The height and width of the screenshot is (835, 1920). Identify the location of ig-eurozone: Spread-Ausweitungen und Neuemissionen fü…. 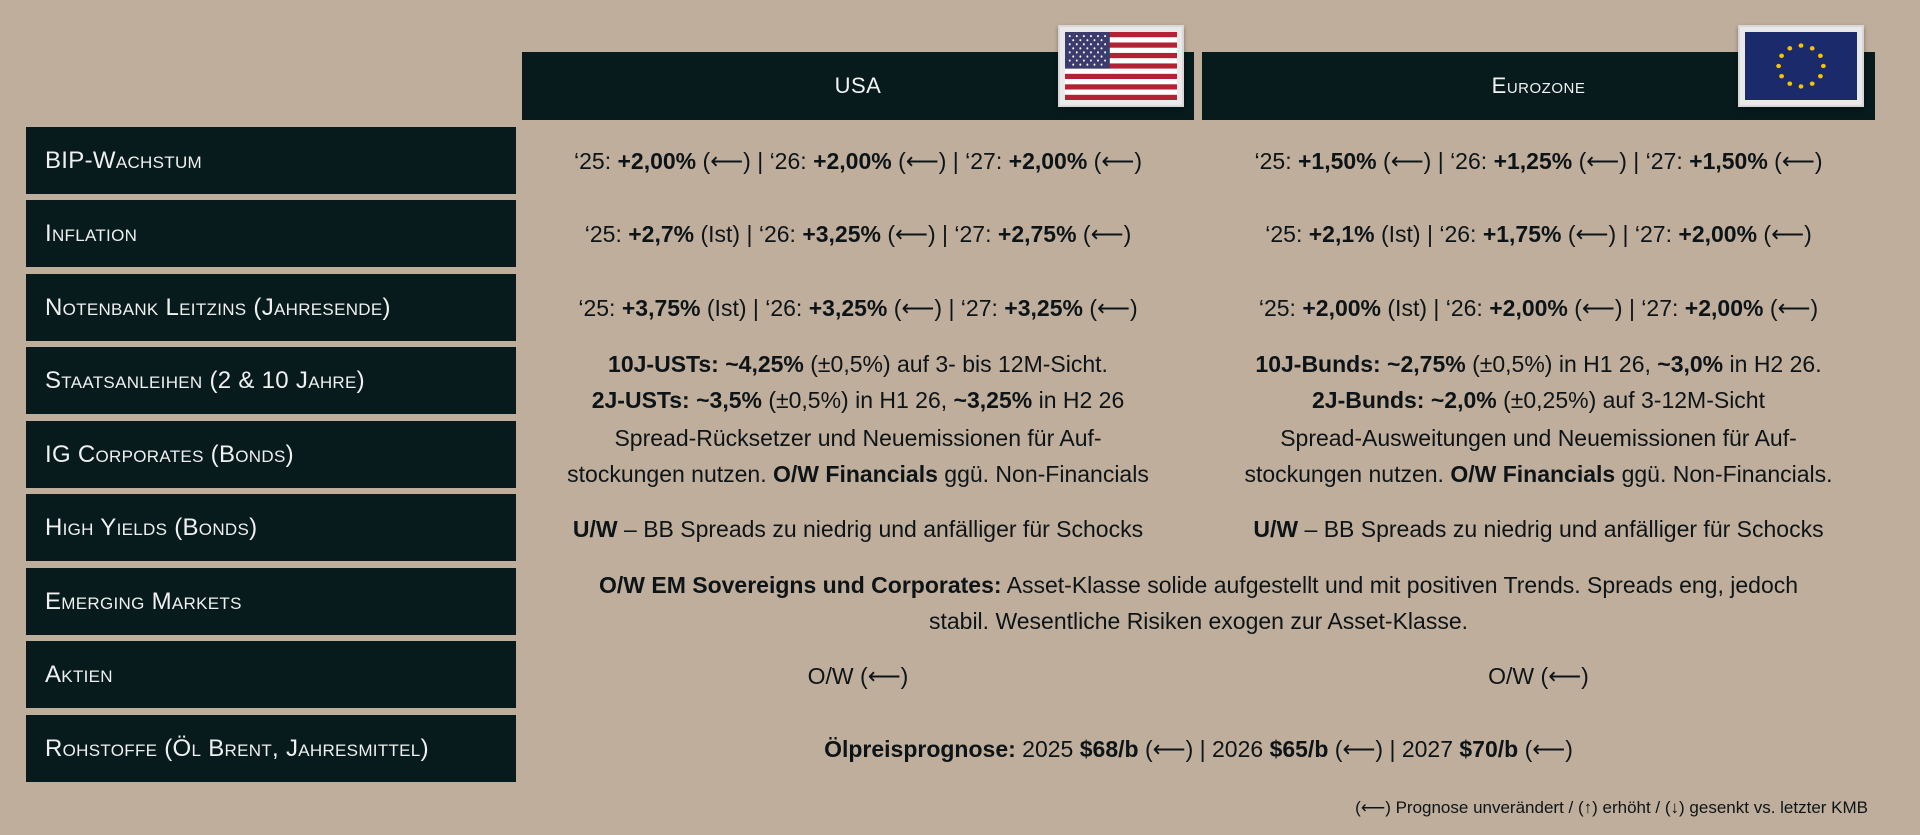
(1538, 456).